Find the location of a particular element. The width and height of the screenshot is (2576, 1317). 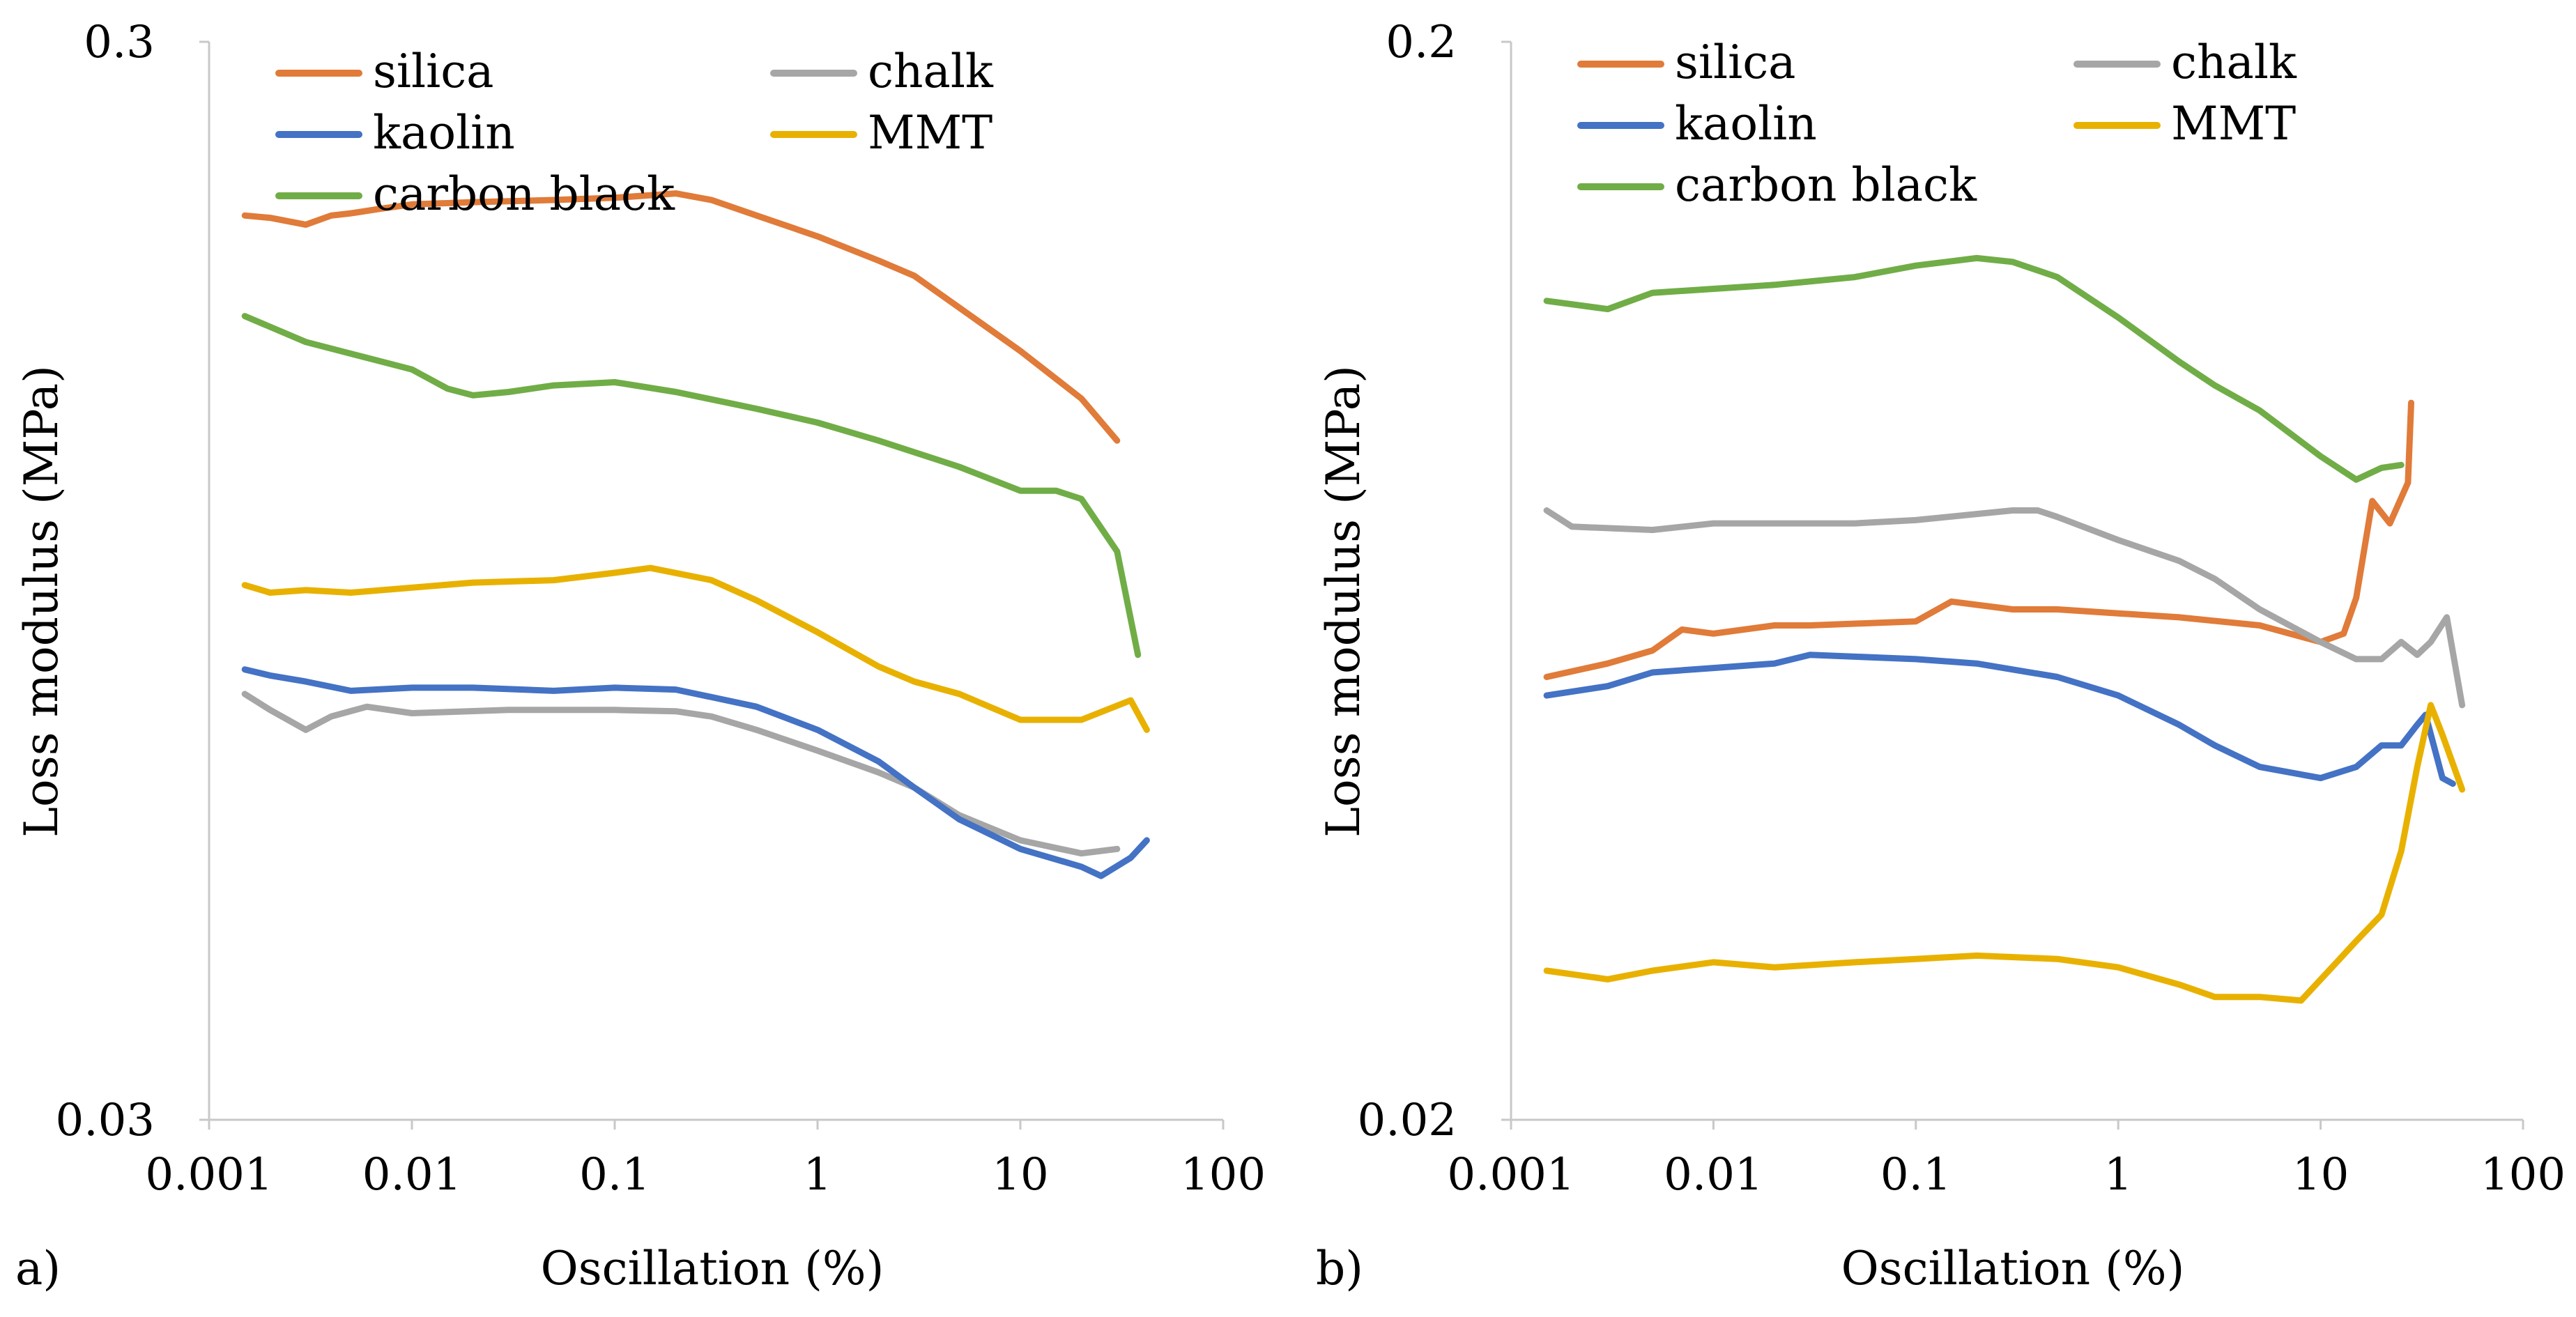

y-tick-label: 0.03 is located at coordinates (105, 1120).